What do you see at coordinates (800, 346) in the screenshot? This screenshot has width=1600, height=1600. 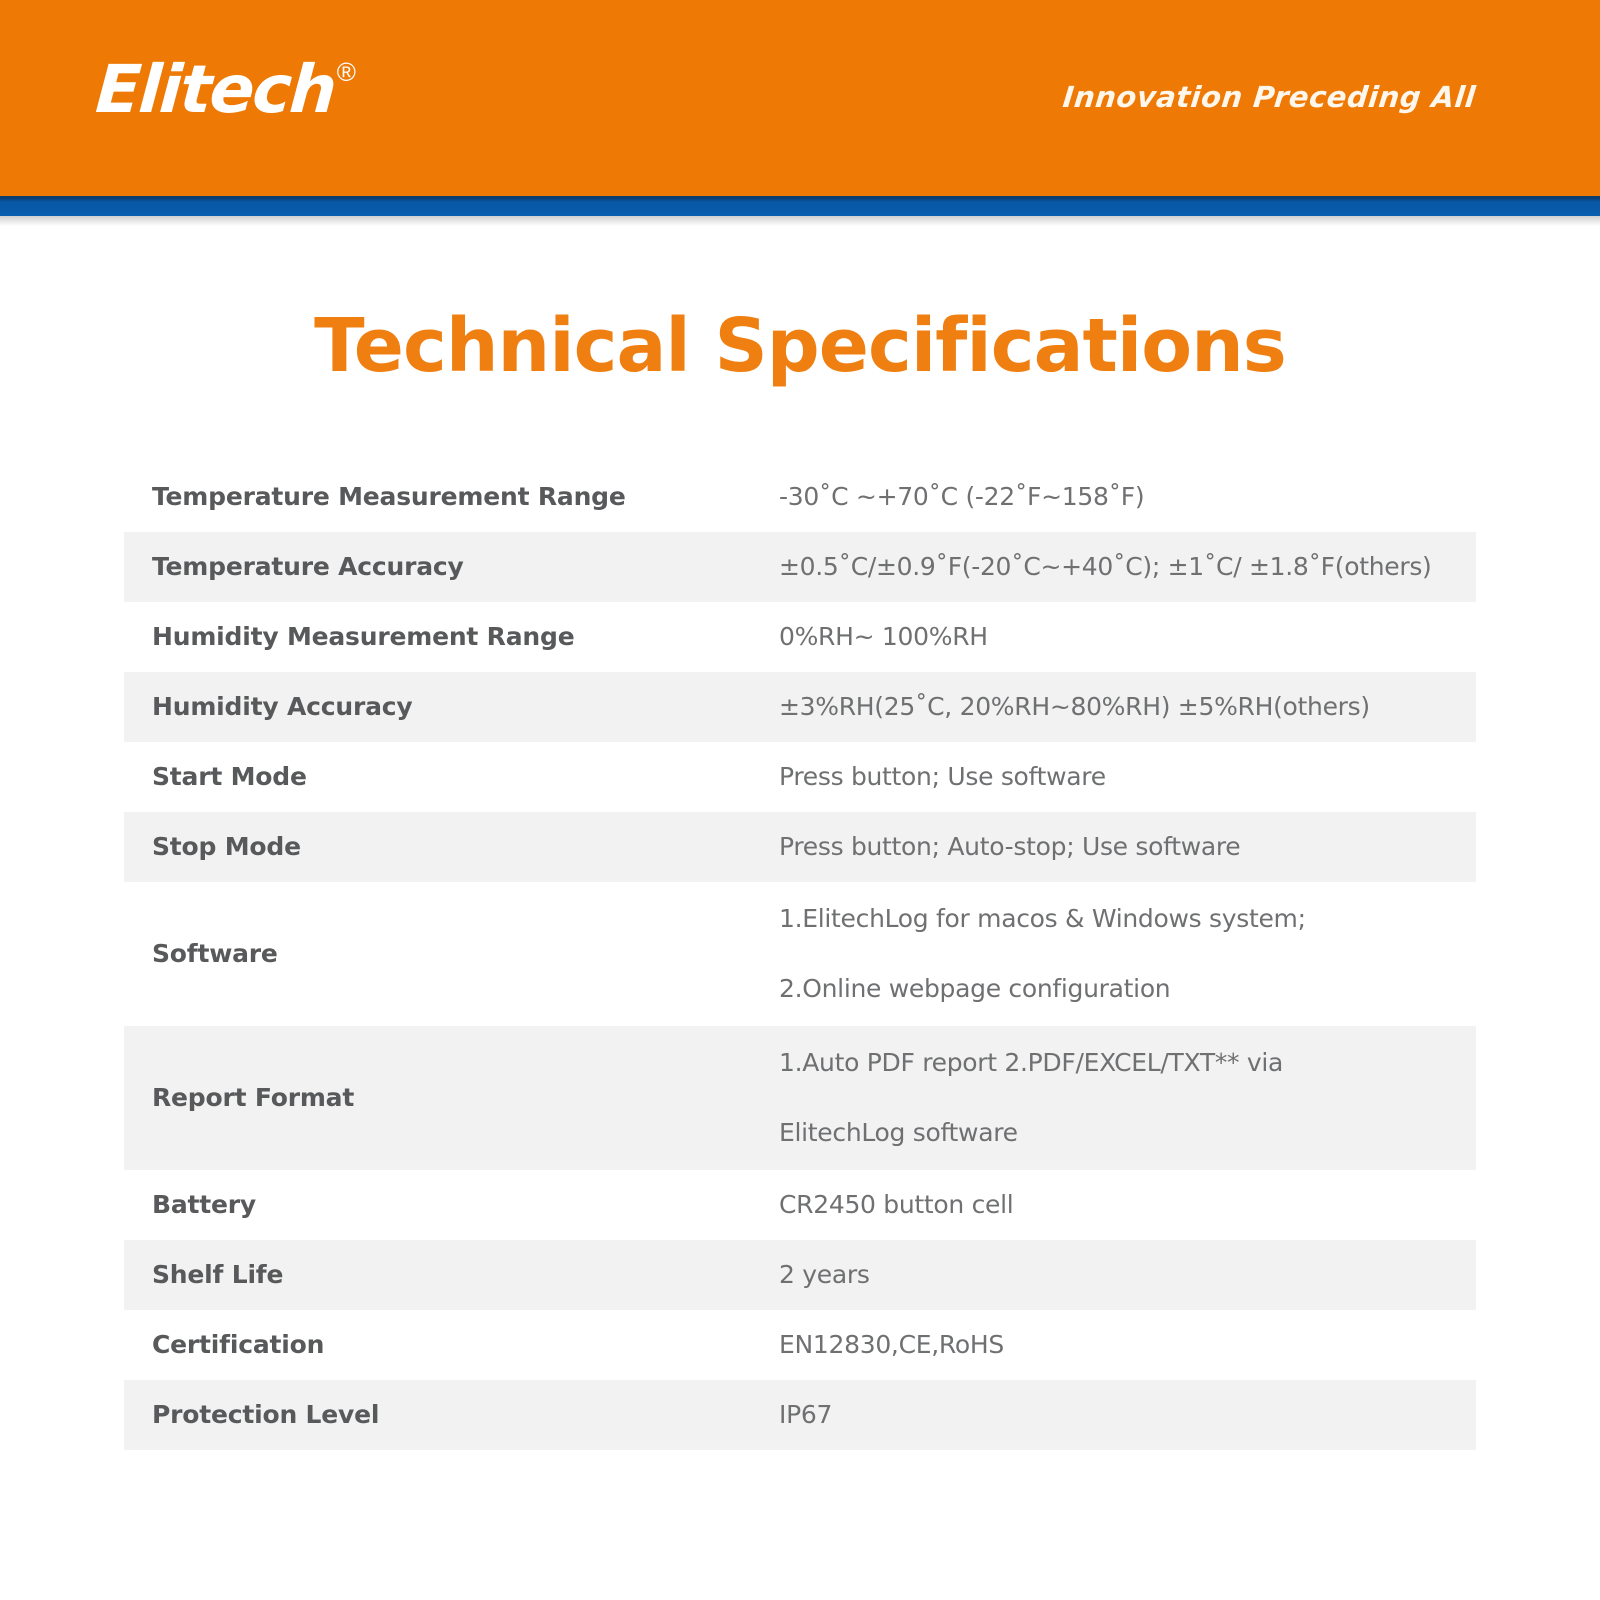 I see `page-title: Technical Specifications` at bounding box center [800, 346].